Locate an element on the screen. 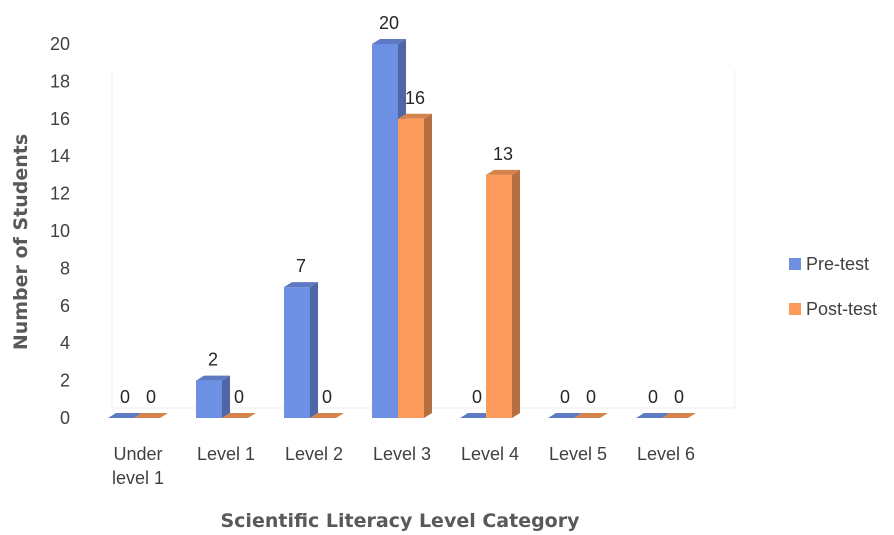 This screenshot has height=535, width=894. x-tick-label: Level 2 is located at coordinates (314, 454).